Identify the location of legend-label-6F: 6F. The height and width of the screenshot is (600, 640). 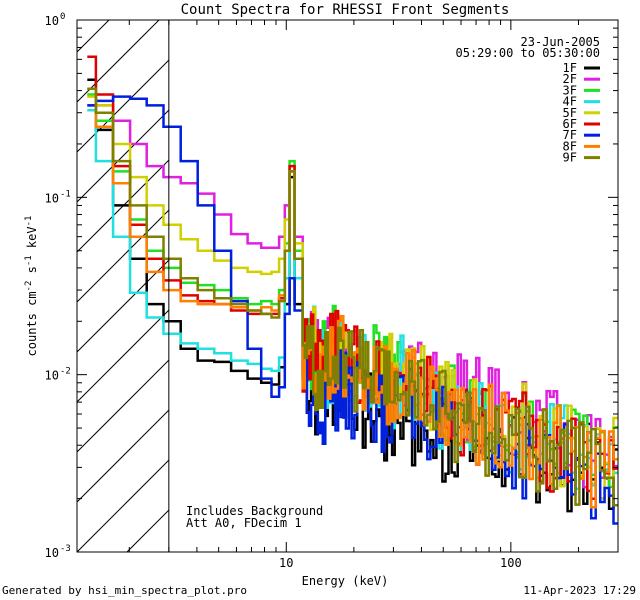
(570, 124).